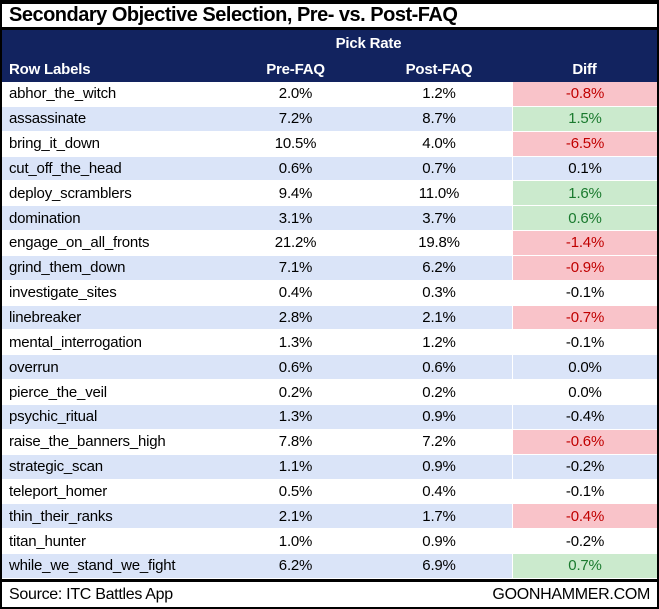 This screenshot has height=609, width=659. What do you see at coordinates (329, 169) in the screenshot?
I see `table-row: cut_off_the_head 0.6% 0.7% 0.1%` at bounding box center [329, 169].